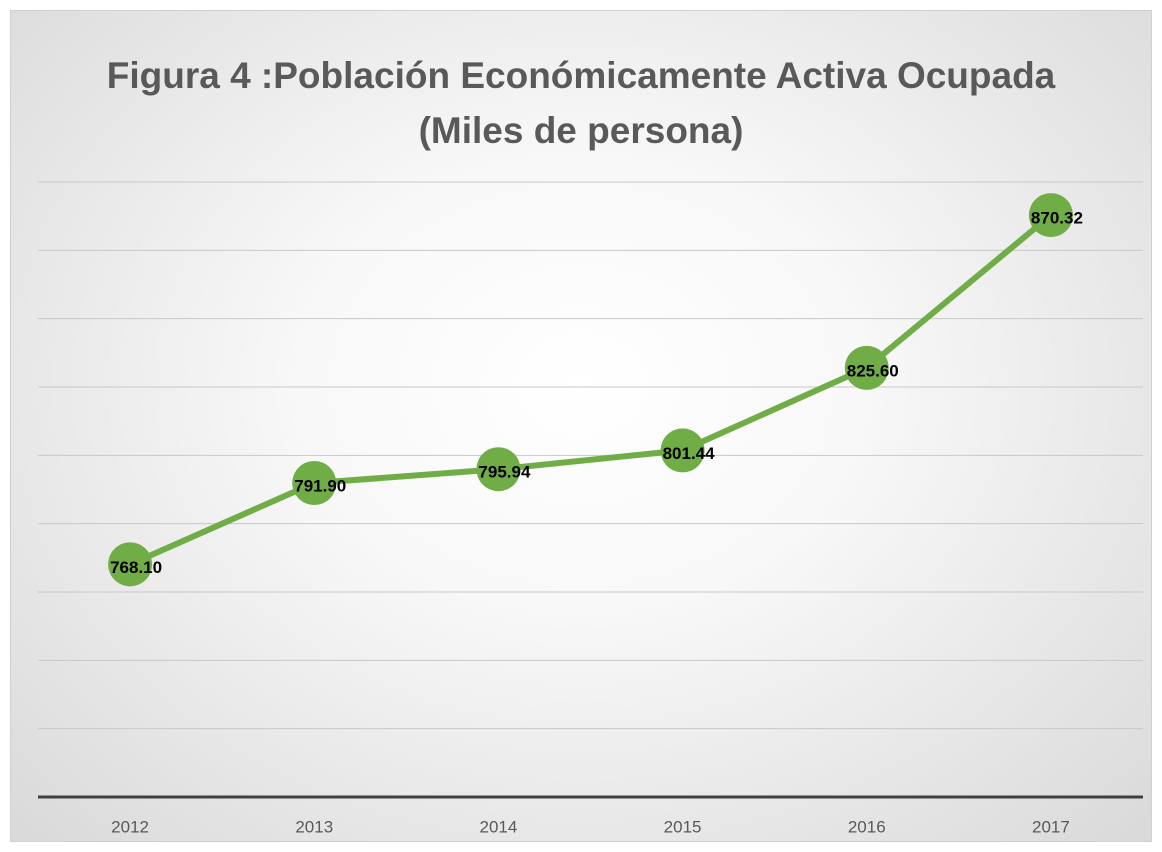 Image resolution: width=1162 pixels, height=852 pixels. What do you see at coordinates (1057, 218) in the screenshot?
I see `data-label: 870.32` at bounding box center [1057, 218].